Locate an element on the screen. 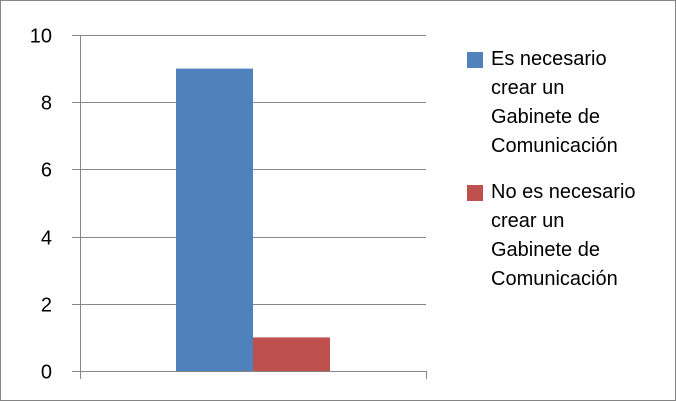 This screenshot has width=676, height=402. y-tick-label-0: 0 is located at coordinates (46, 373).